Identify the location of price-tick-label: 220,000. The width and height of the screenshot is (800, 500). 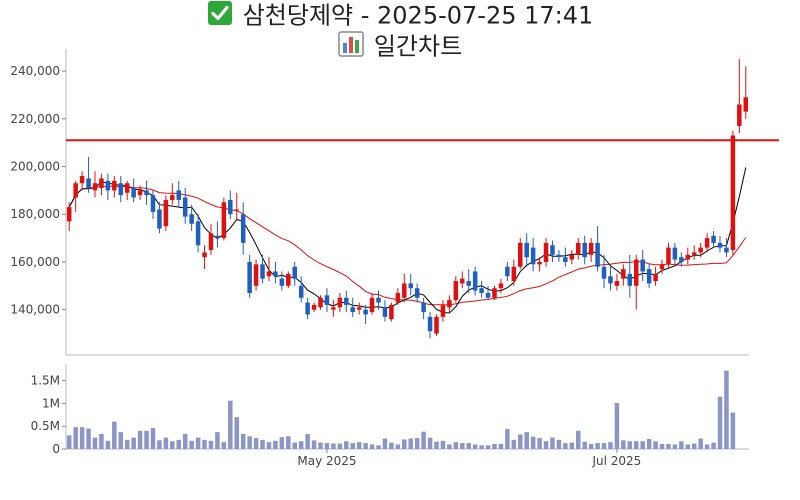
(35, 119).